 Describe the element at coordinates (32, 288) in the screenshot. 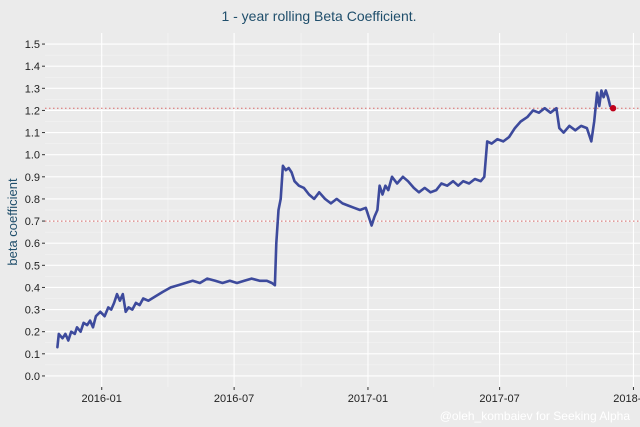

I see `y-tick-label: 0.4` at that location.